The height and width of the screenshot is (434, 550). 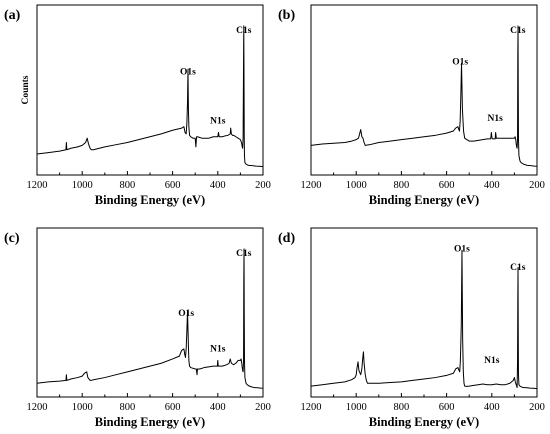 What do you see at coordinates (12, 15) in the screenshot?
I see `panel-label: (a)` at bounding box center [12, 15].